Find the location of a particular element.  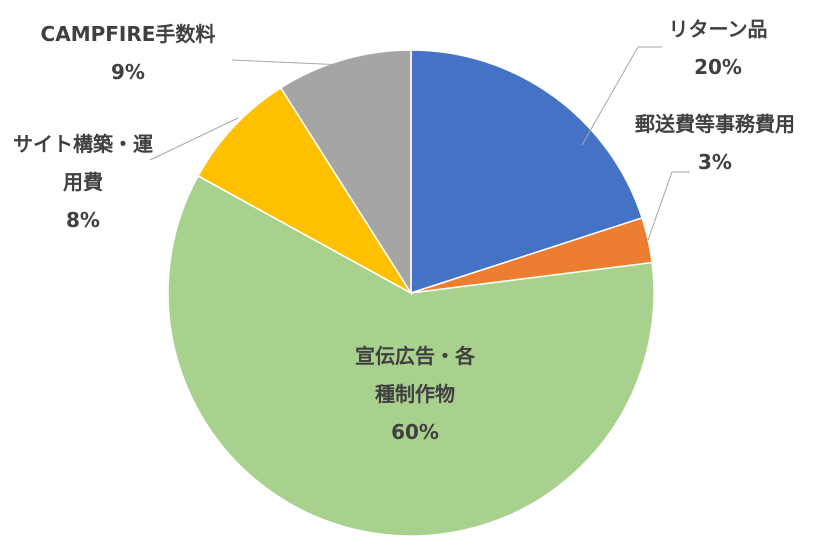

category-label: リターン品 is located at coordinates (718, 29).